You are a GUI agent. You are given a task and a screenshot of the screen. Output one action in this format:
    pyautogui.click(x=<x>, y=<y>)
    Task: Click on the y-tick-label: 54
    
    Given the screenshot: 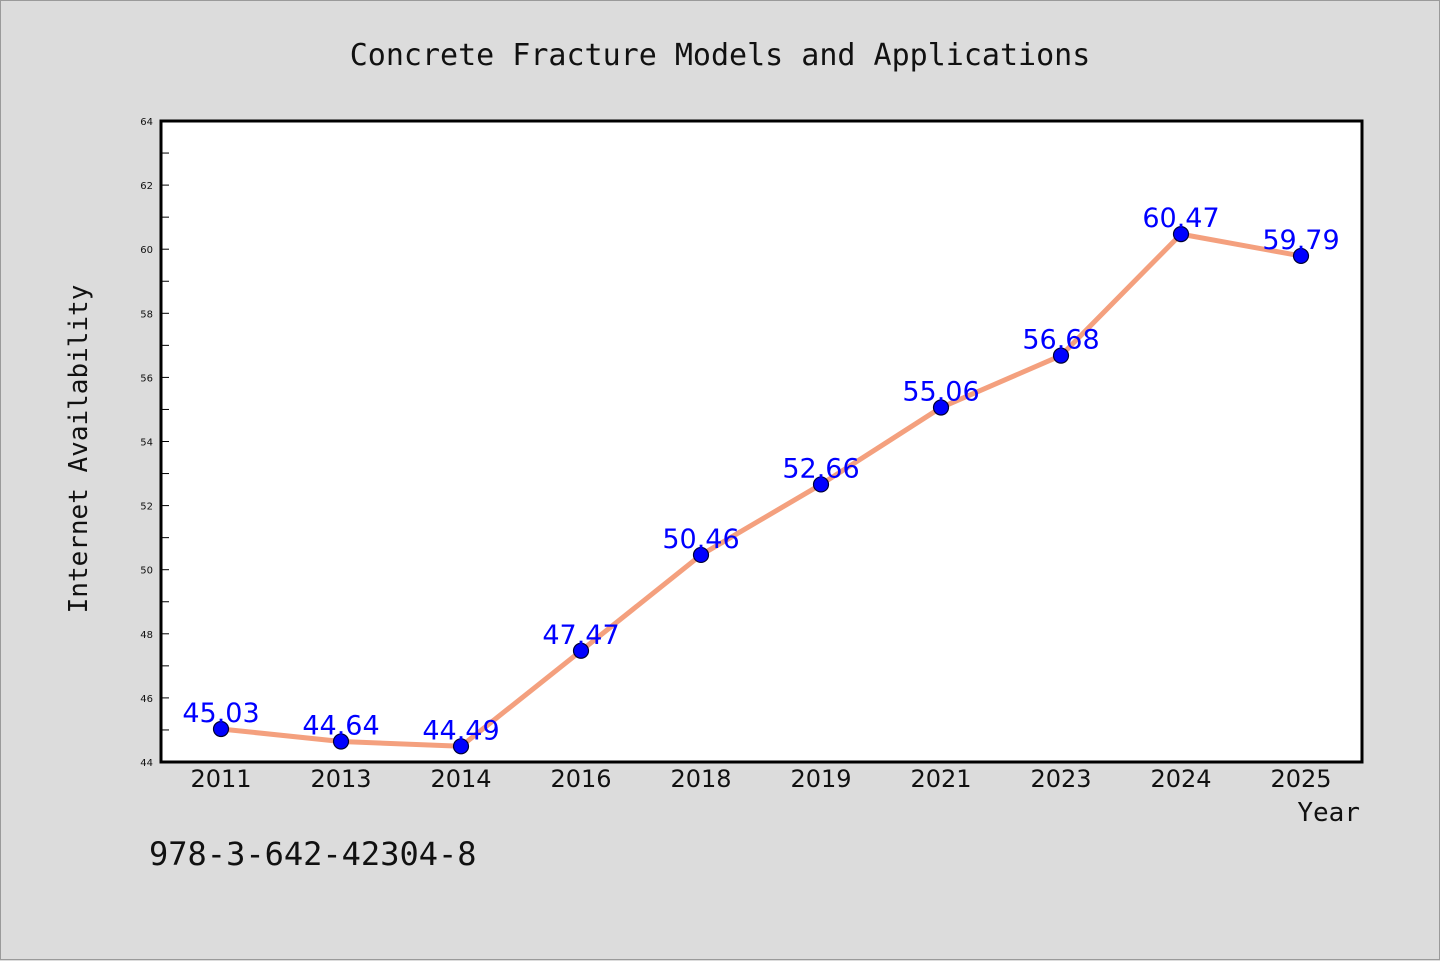 What is the action you would take?
    pyautogui.click(x=146, y=443)
    